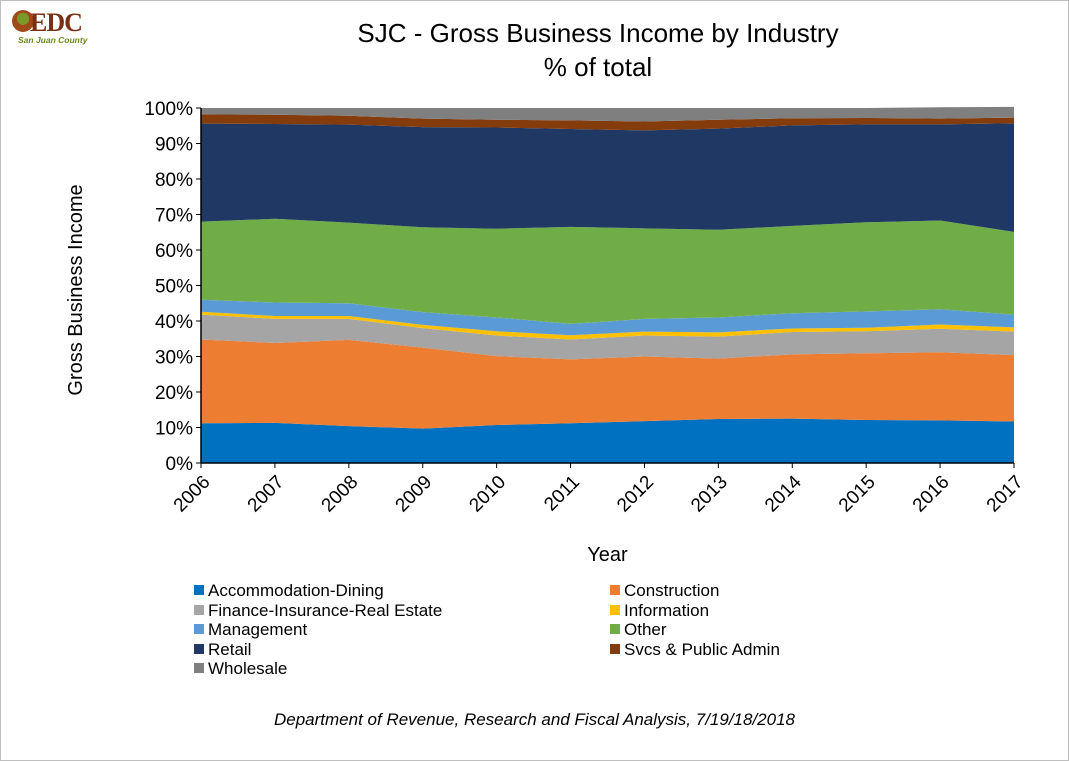  Describe the element at coordinates (783, 493) in the screenshot. I see `x-tick-label: 2014` at that location.